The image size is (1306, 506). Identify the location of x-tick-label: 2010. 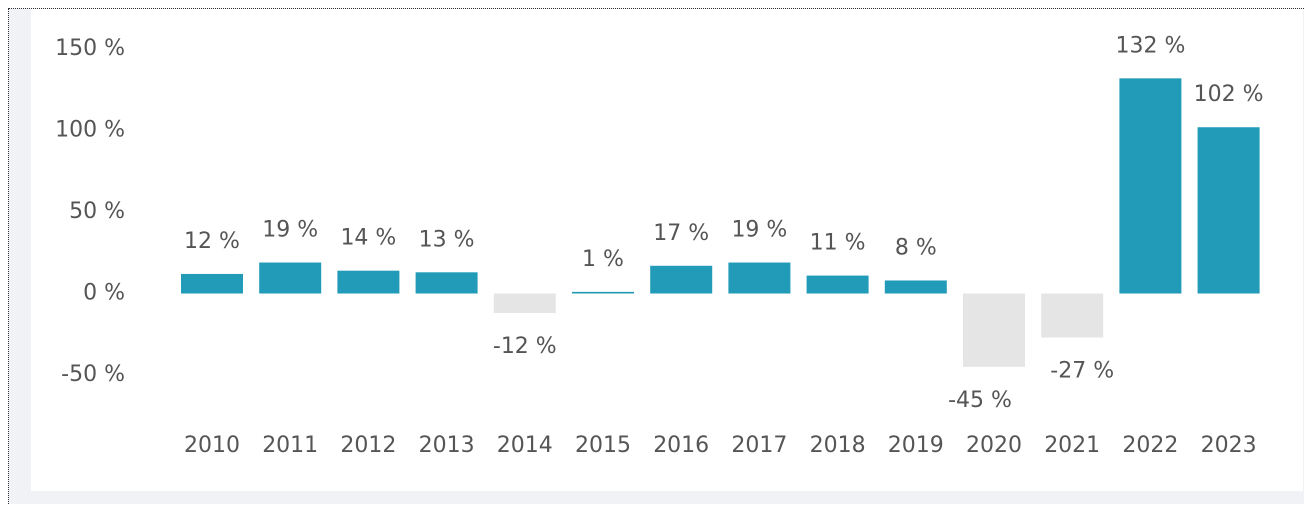
(212, 445).